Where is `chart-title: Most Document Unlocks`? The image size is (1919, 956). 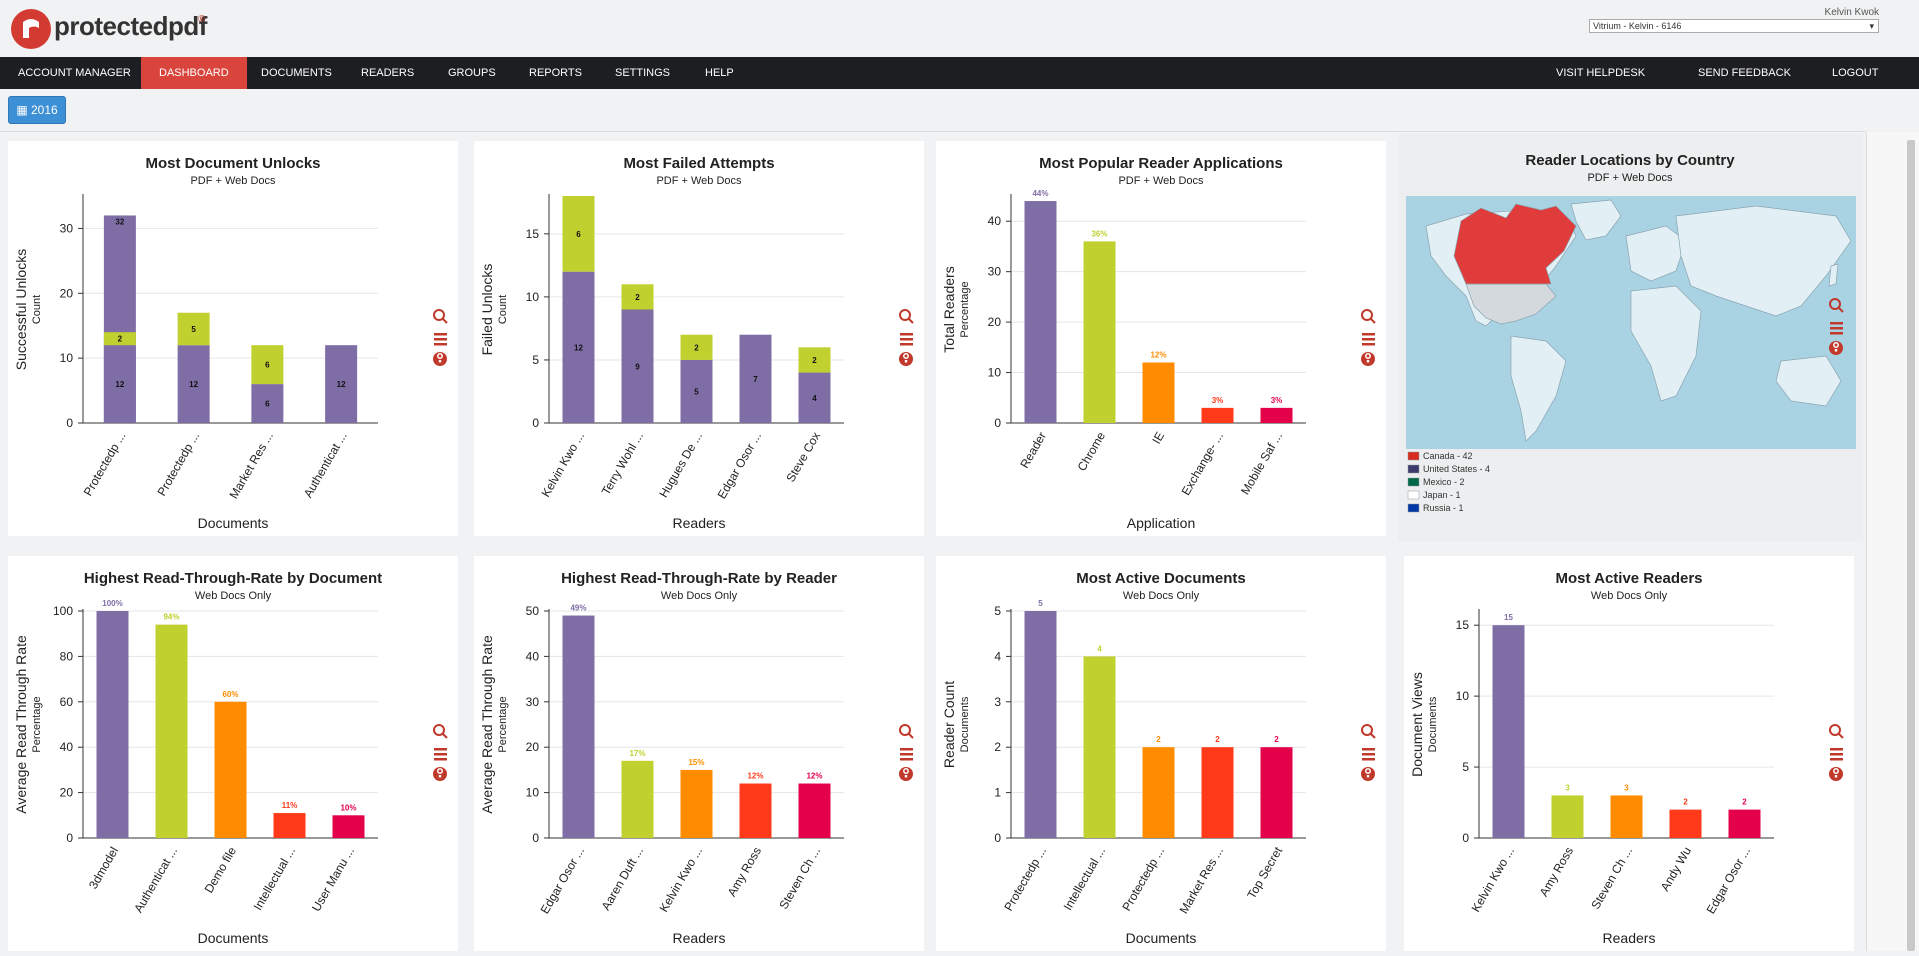 chart-title: Most Document Unlocks is located at coordinates (232, 163).